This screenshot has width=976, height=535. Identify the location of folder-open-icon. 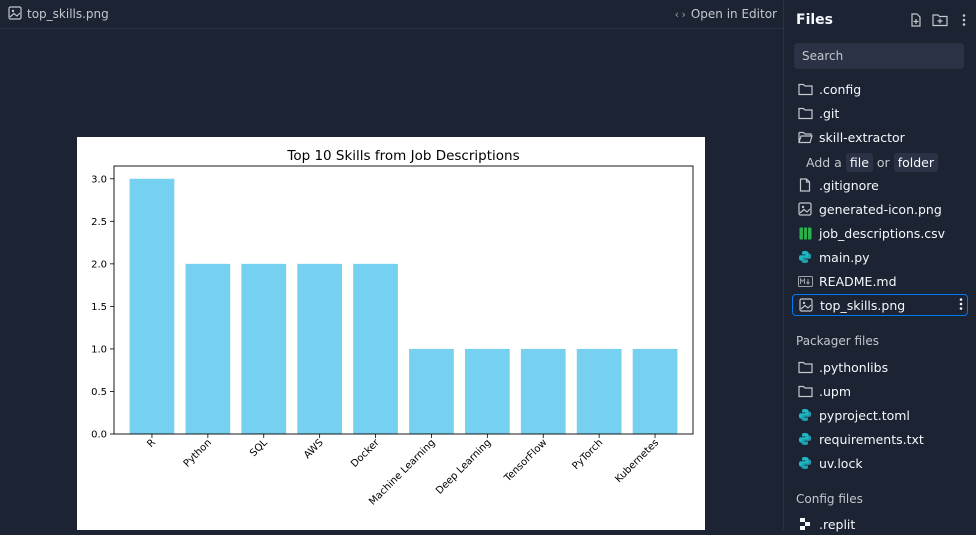
(805, 137).